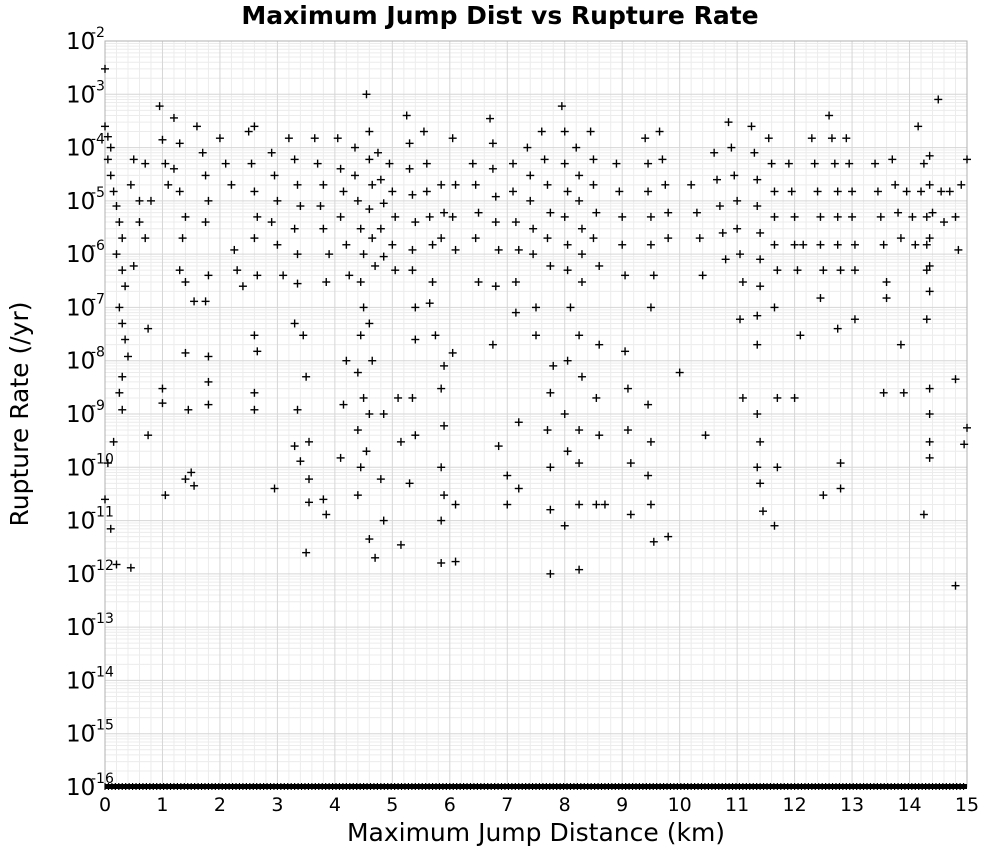 The height and width of the screenshot is (850, 1000). Describe the element at coordinates (102, 672) in the screenshot. I see `y-tick-exponent: -14` at that location.